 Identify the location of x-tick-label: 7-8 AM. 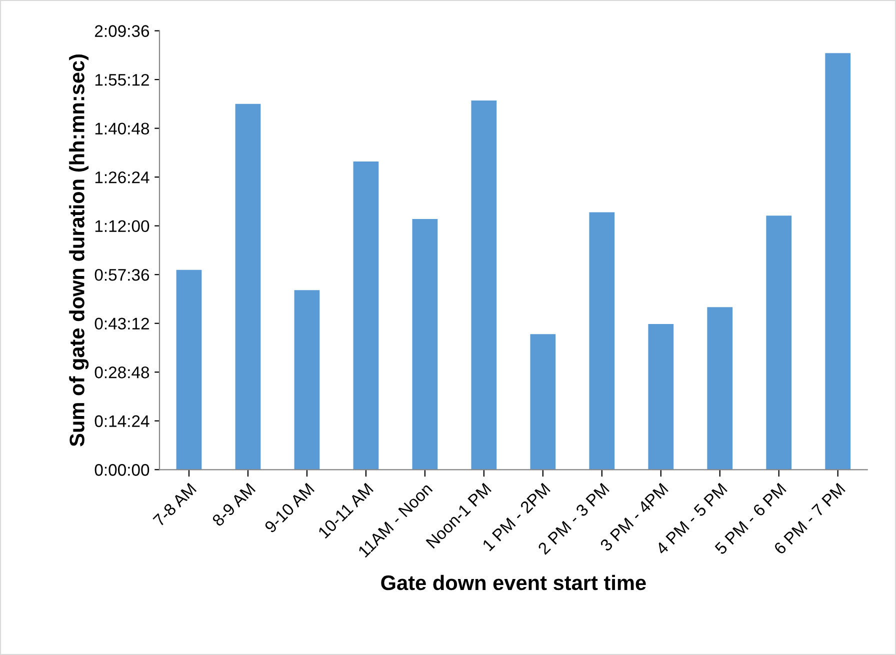
(174, 504).